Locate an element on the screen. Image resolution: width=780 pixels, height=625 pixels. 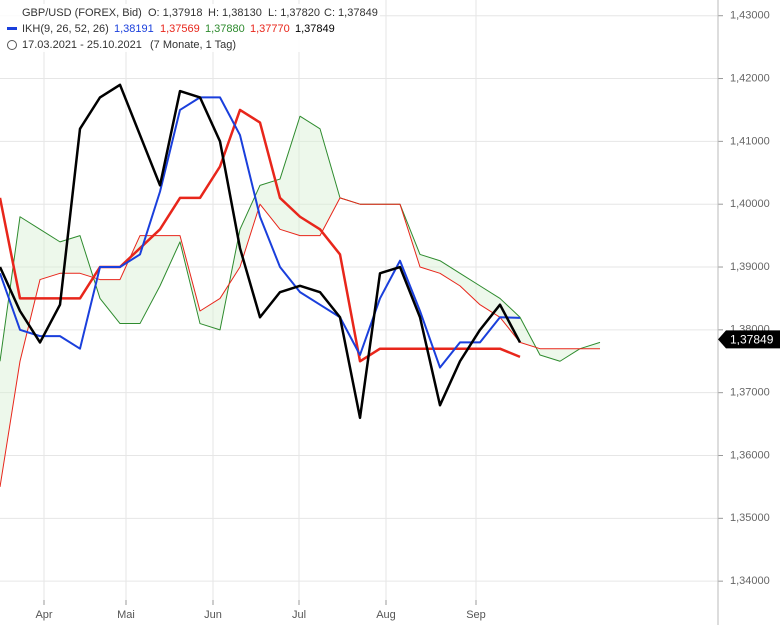
x-tick-label: Mai is located at coordinates (126, 615).